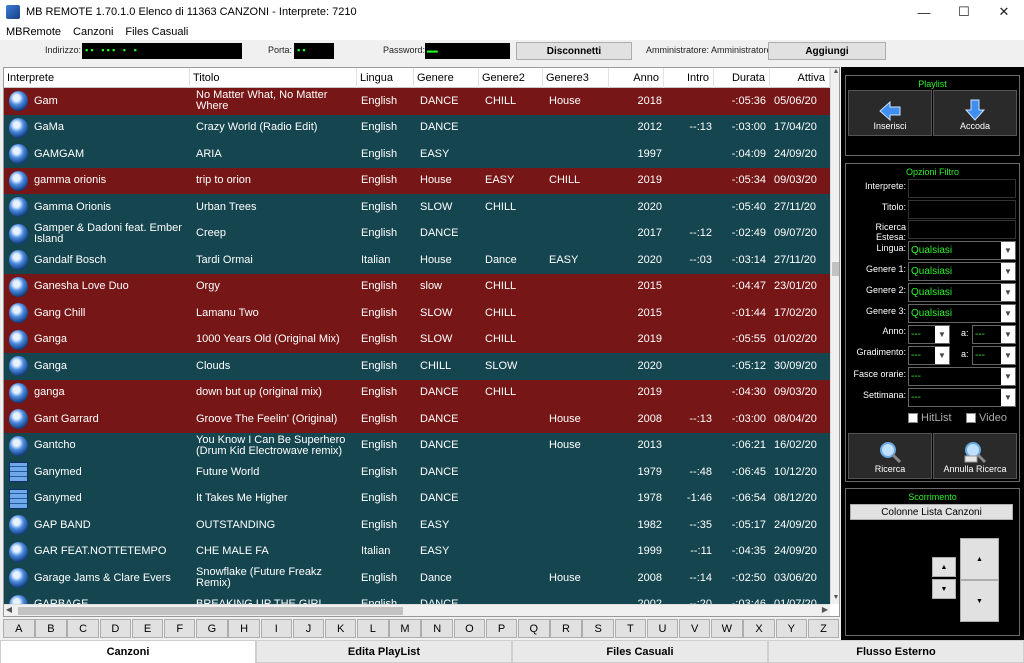 This screenshot has width=1024, height=663. Describe the element at coordinates (791, 628) in the screenshot. I see `letter-button-y: Y` at that location.